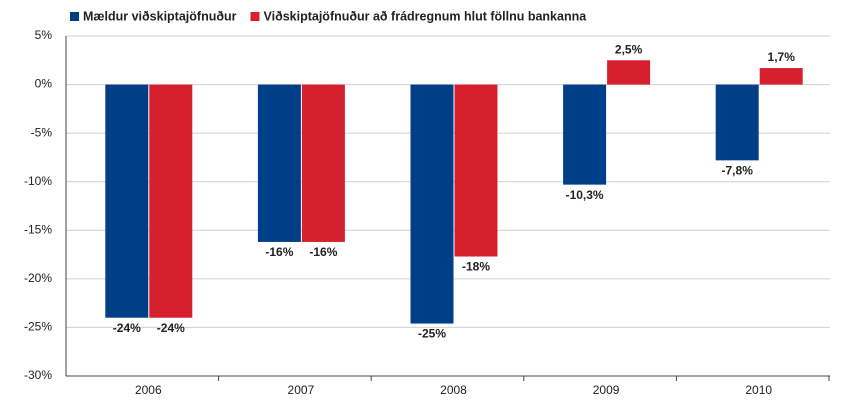 The image size is (855, 412). What do you see at coordinates (301, 390) in the screenshot?
I see `x-tick-label: 2007` at bounding box center [301, 390].